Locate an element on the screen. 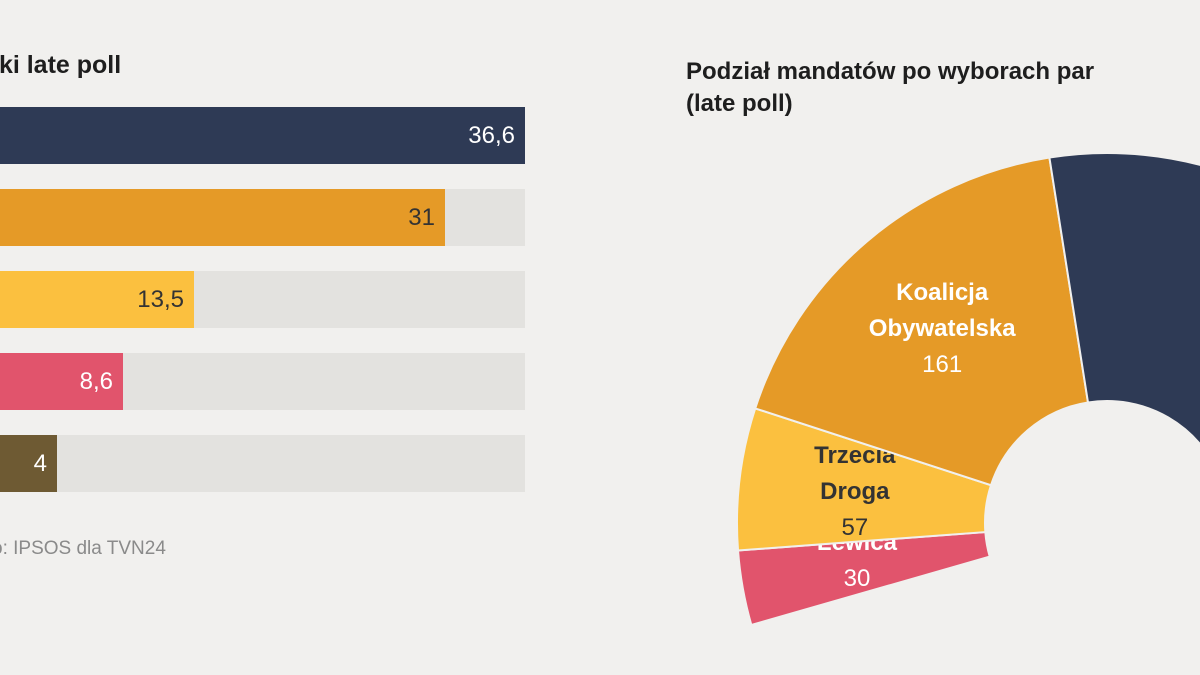 The image size is (1200, 675). right-title-line-2: (late poll) is located at coordinates (739, 103).